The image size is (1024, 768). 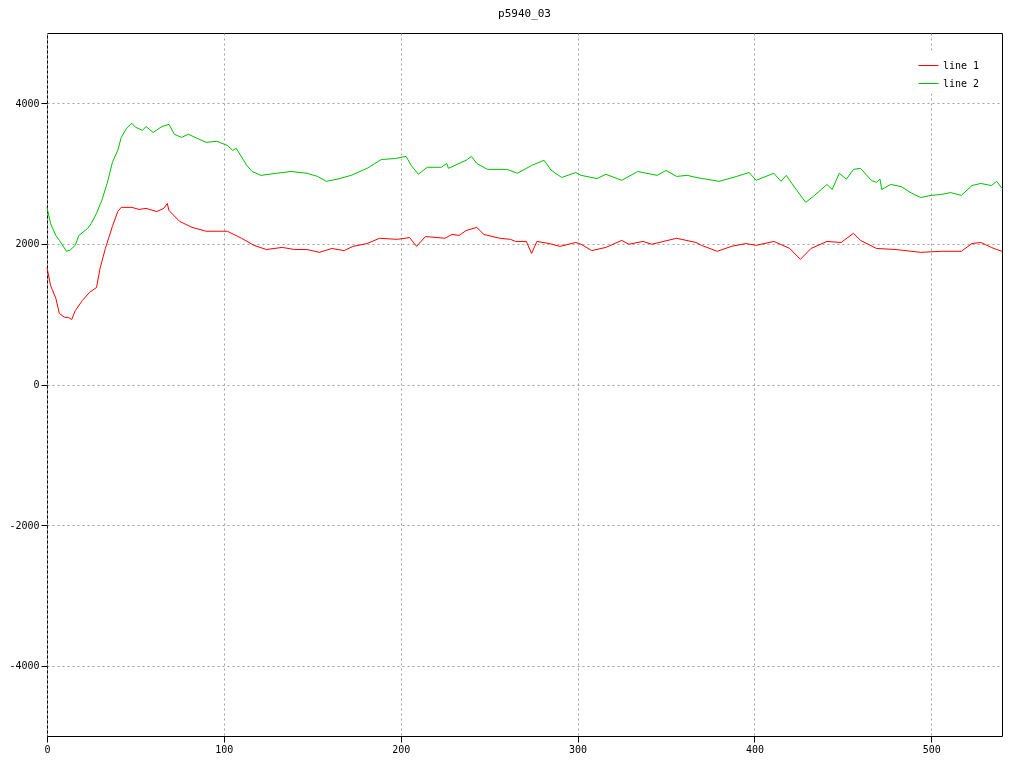 I want to click on y-tick-label: -2000, so click(x=24, y=525).